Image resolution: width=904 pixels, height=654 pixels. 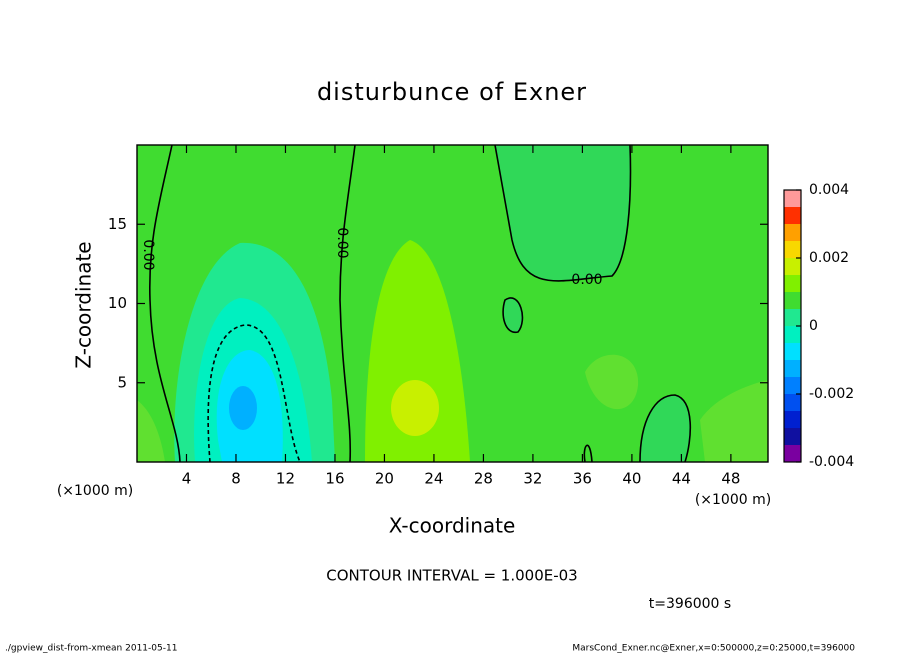 What do you see at coordinates (452, 526) in the screenshot?
I see `x-axis-label: X-coordinate` at bounding box center [452, 526].